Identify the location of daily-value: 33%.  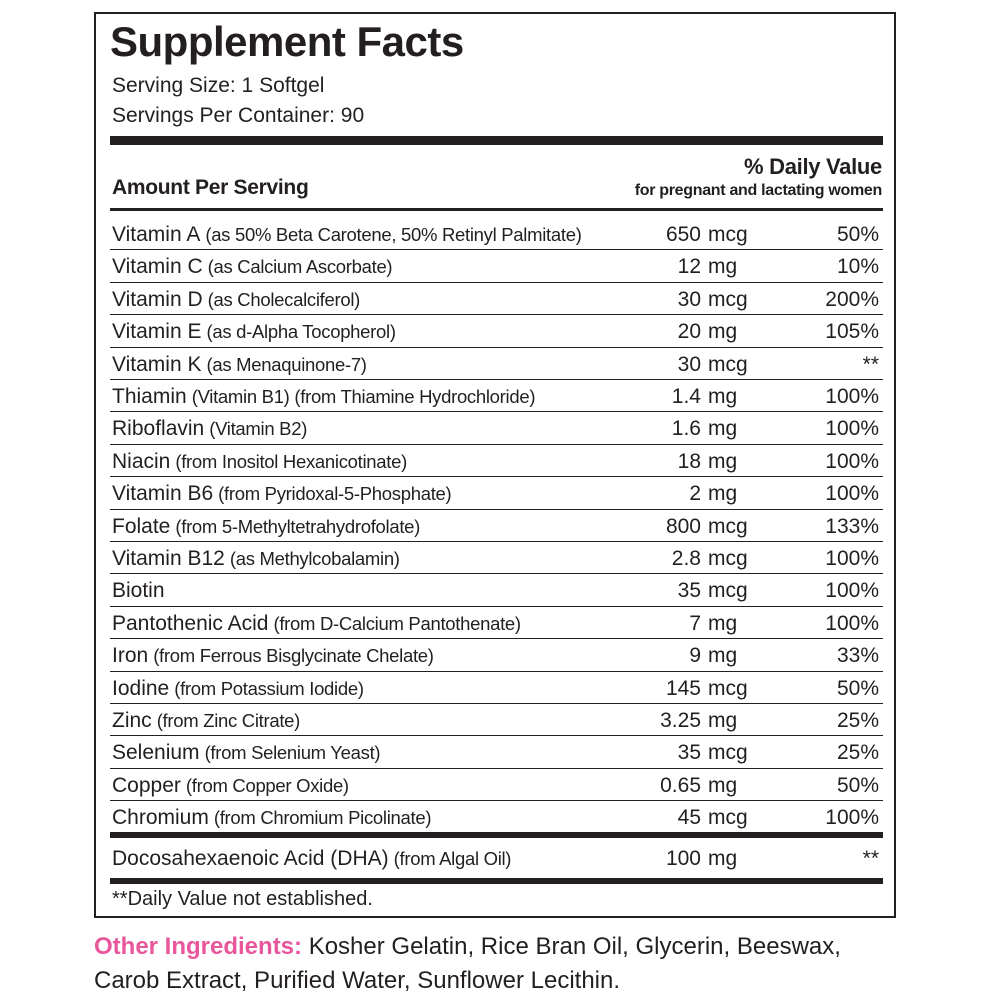
(857, 656).